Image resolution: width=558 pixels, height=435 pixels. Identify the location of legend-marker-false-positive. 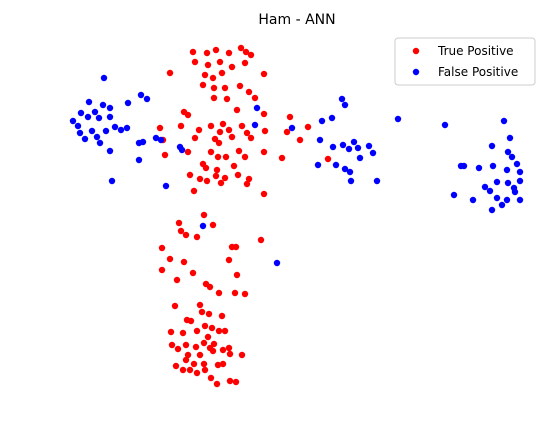
(416, 72).